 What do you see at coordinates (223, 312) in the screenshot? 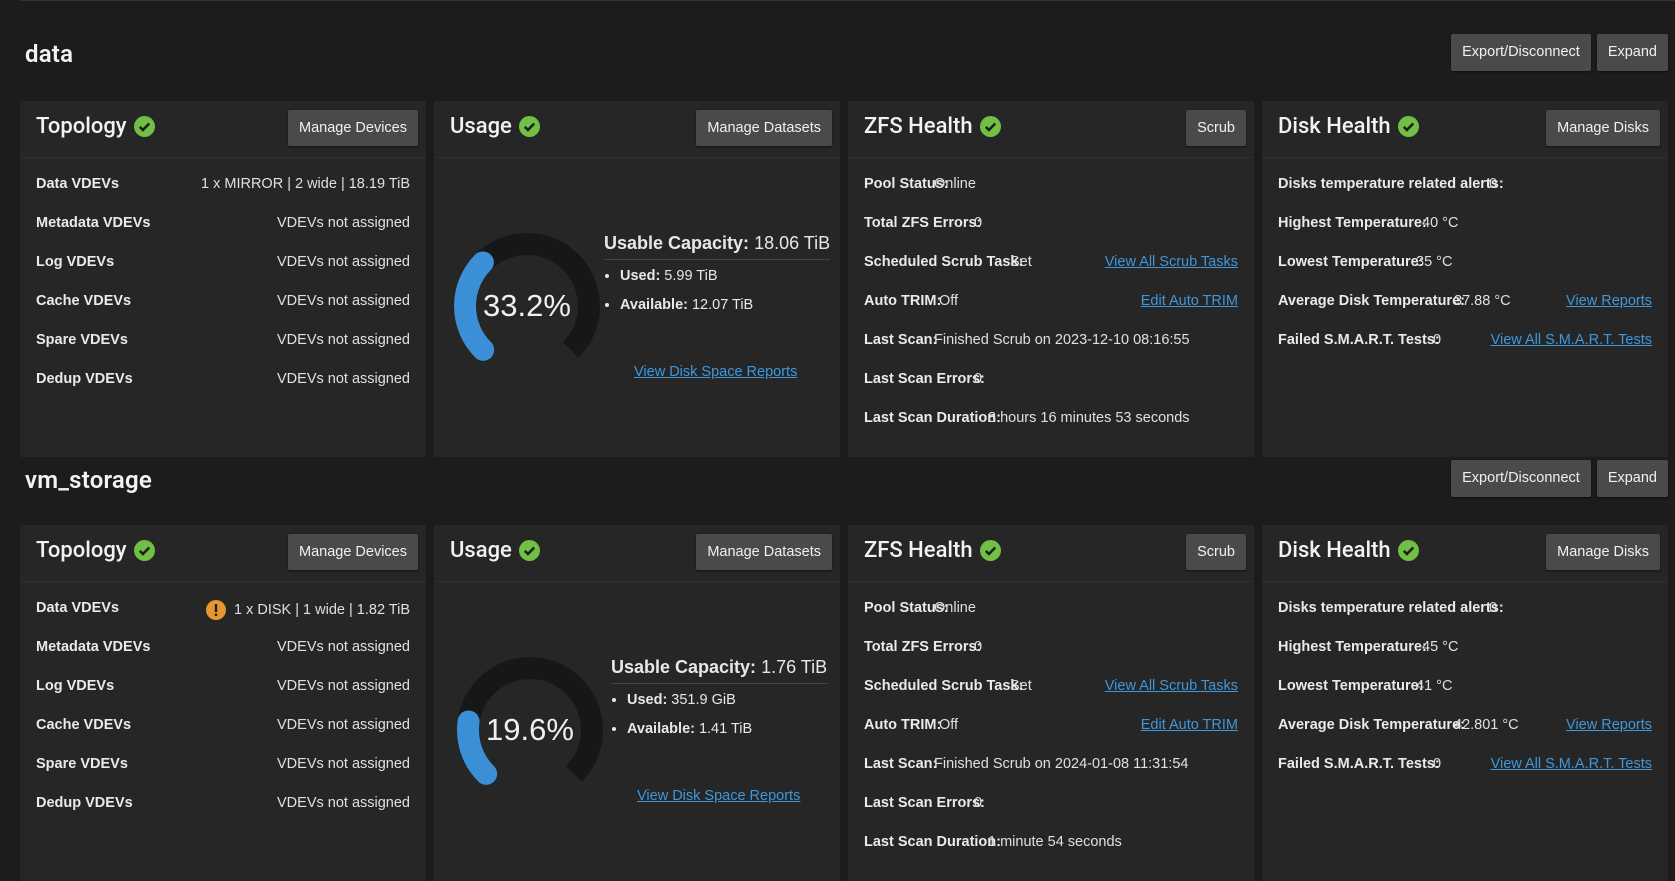
I see `row-cache-vdevs: Cache VDEVs VDEVs not assigned` at bounding box center [223, 312].